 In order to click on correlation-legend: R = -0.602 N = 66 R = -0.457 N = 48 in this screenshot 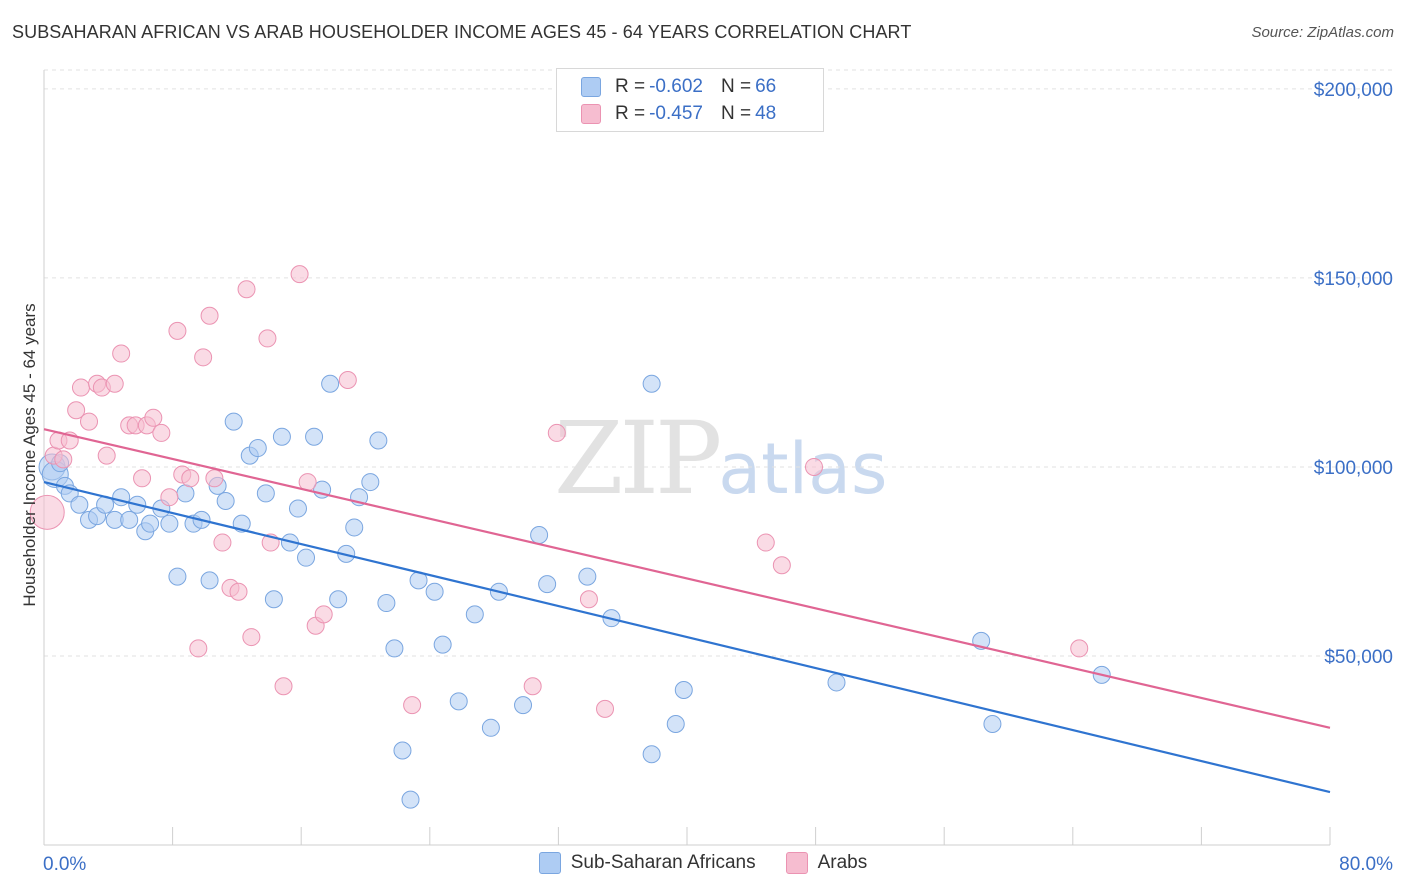, I will do `click(690, 100)`.